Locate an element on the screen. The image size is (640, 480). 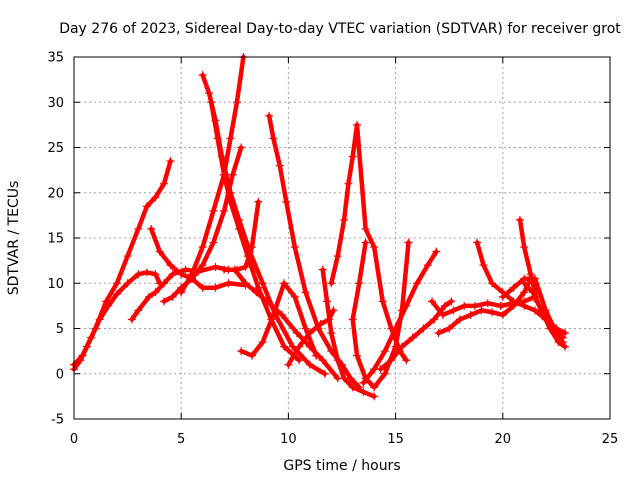
y-tick-label: 0 is located at coordinates (60, 374).